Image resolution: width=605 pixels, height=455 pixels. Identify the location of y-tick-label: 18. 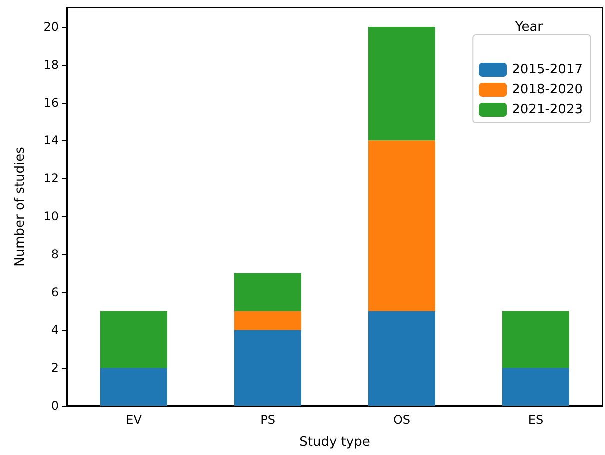
(51, 65).